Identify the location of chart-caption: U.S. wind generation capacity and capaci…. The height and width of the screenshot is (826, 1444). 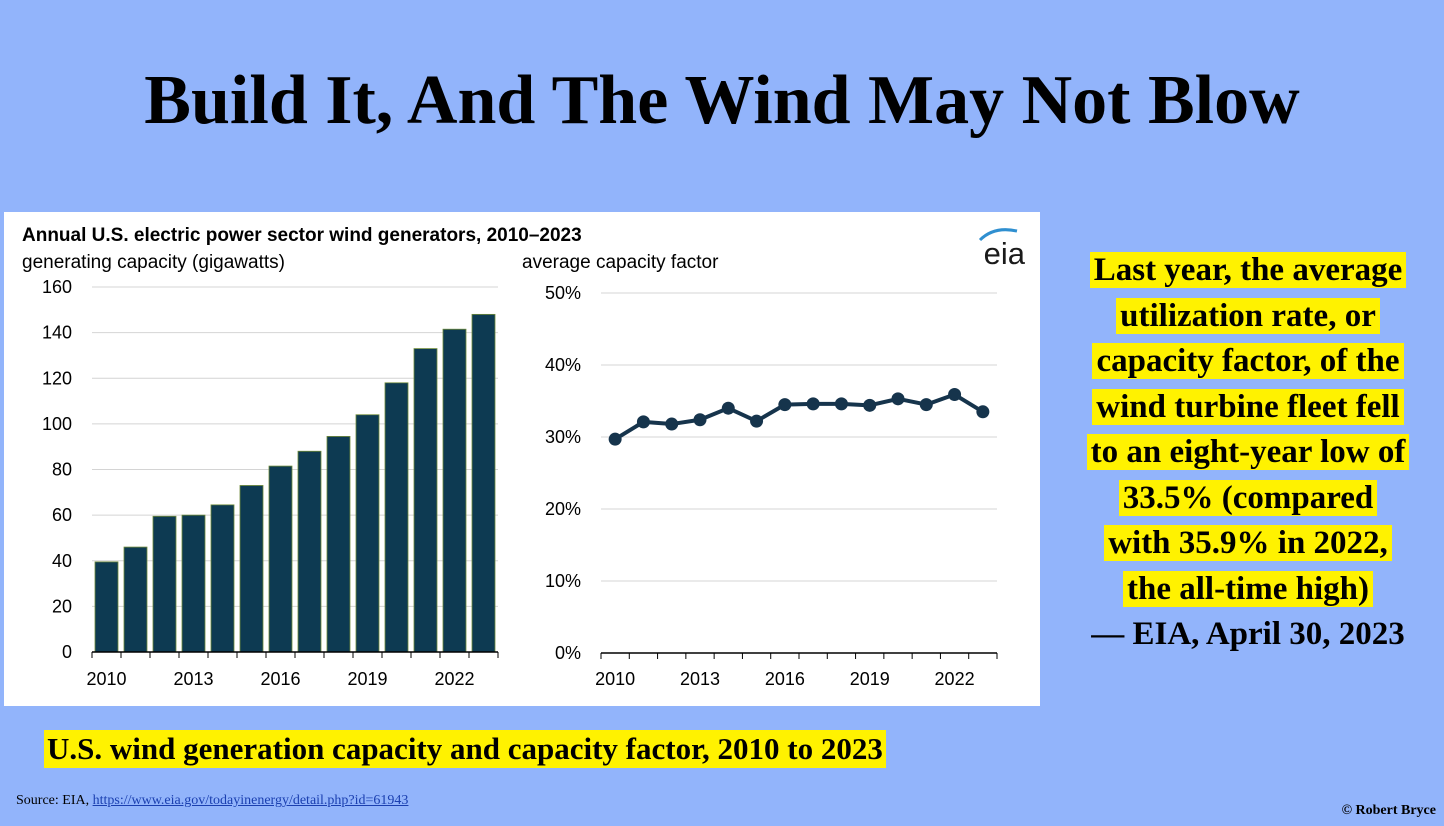
(465, 749).